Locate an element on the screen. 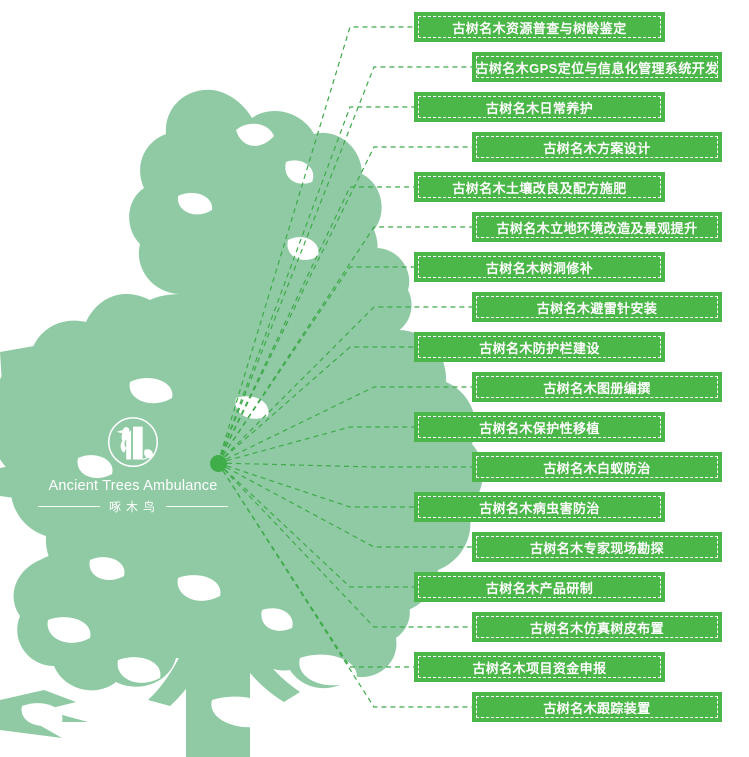 Image resolution: width=749 pixels, height=757 pixels. service-item-label: 古树名木立地环境改造及景观提升 is located at coordinates (597, 228).